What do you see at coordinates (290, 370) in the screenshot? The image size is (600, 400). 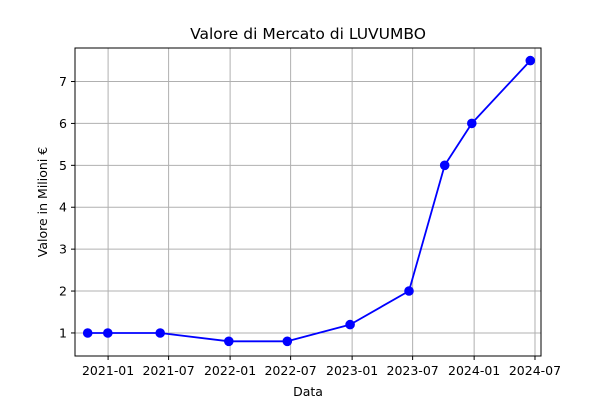 I see `x-tick-label: 2022-07` at bounding box center [290, 370].